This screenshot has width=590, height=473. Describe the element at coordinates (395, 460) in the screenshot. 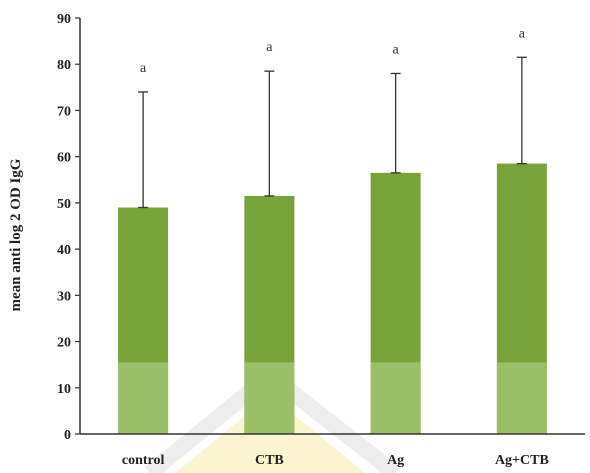

I see `x-category-label: Ag` at that location.